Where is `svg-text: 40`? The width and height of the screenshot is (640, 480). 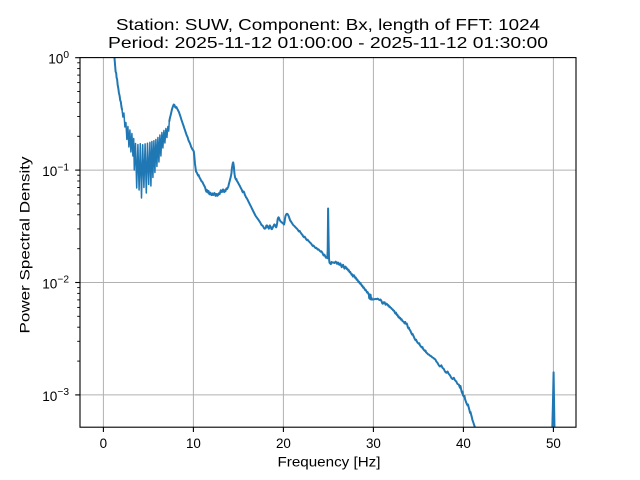
svg-text: 40 is located at coordinates (463, 443).